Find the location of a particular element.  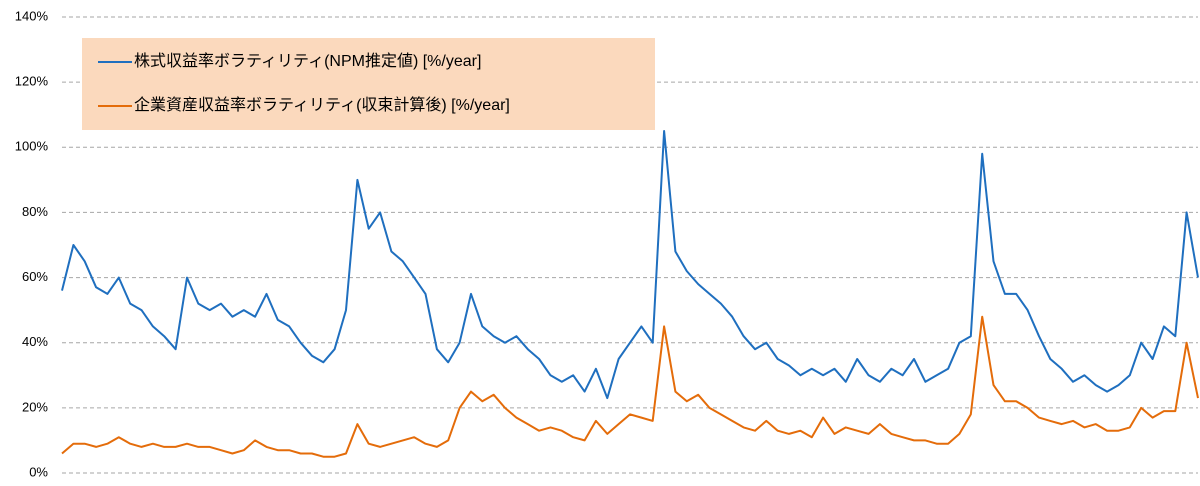

y-tick-label: 0% is located at coordinates (38, 471).